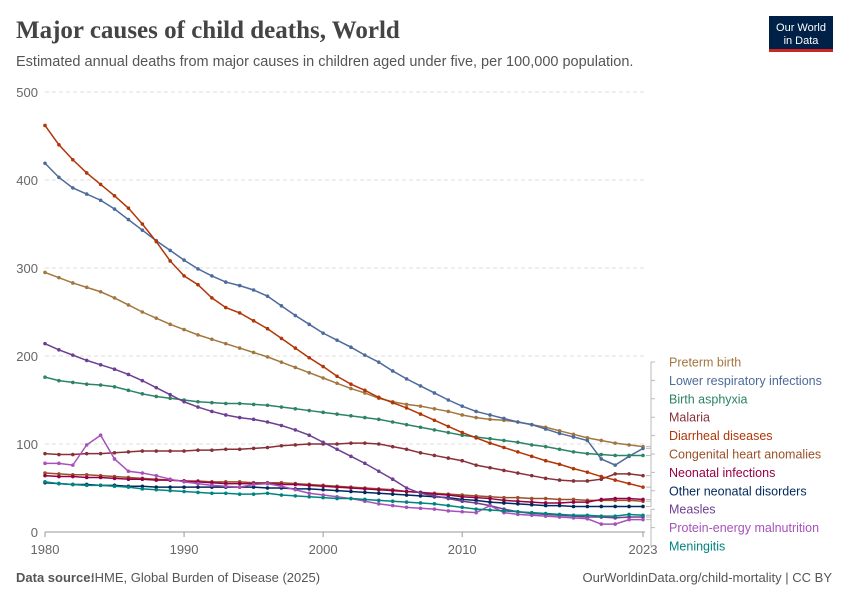 This screenshot has width=850, height=605. Describe the element at coordinates (801, 50) in the screenshot. I see `logo-bar` at that location.